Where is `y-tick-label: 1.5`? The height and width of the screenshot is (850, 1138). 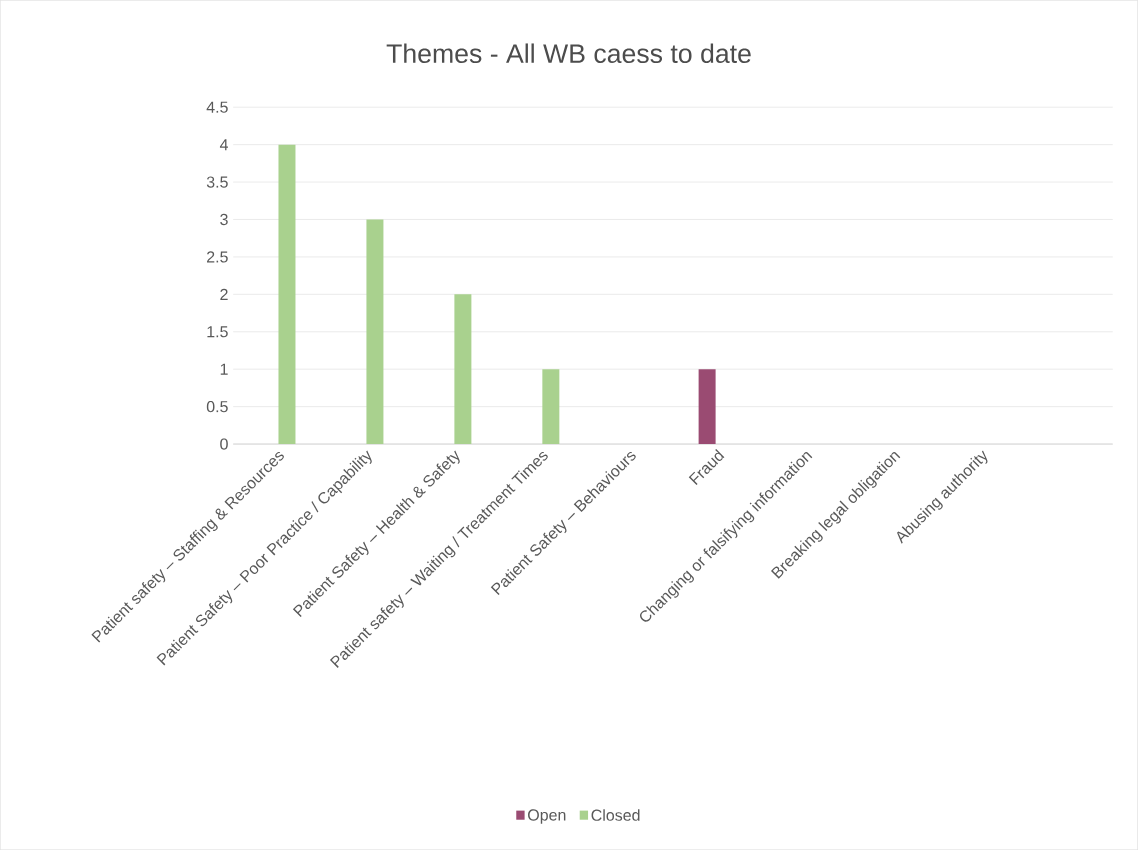 y-tick-label: 1.5 is located at coordinates (217, 332).